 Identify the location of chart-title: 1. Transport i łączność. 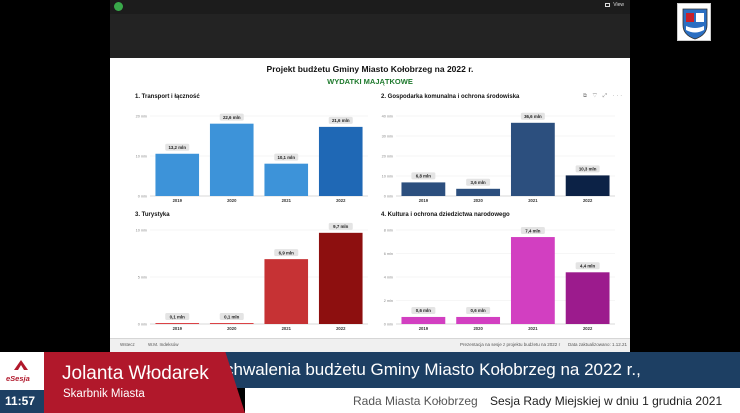
(167, 97).